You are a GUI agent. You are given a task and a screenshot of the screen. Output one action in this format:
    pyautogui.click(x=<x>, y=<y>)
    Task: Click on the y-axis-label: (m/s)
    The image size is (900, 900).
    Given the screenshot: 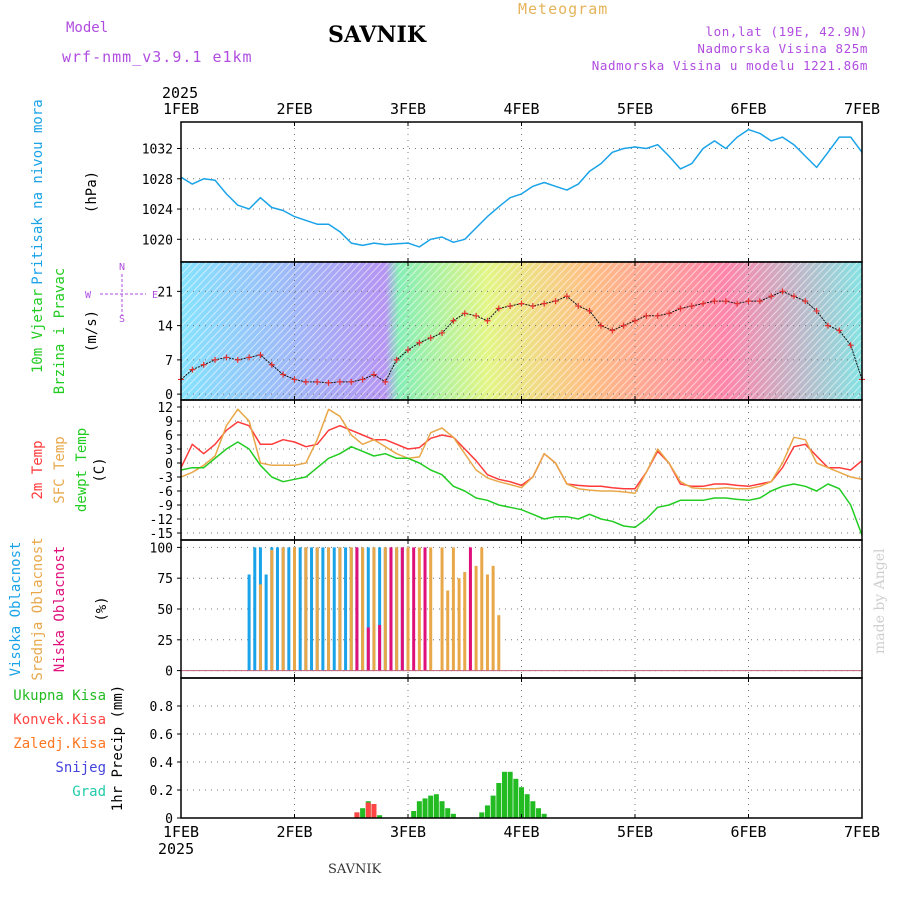 What is the action you would take?
    pyautogui.click(x=92, y=331)
    